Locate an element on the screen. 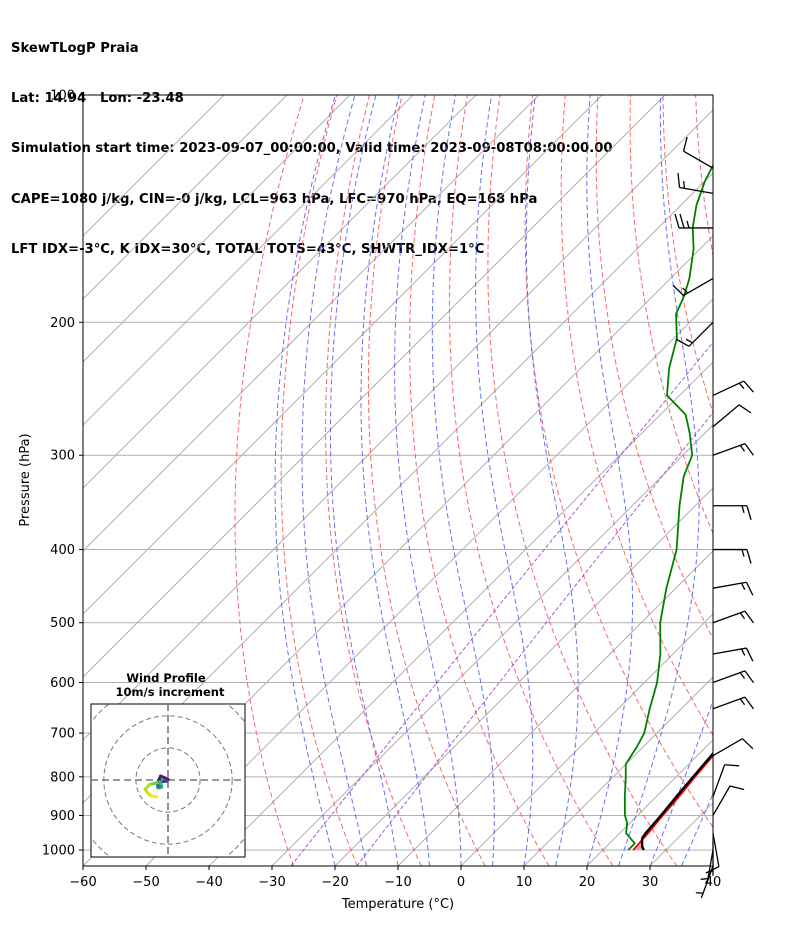 This screenshot has width=794, height=937. x-axis-label: Temperature (°C) is located at coordinates (397, 904).